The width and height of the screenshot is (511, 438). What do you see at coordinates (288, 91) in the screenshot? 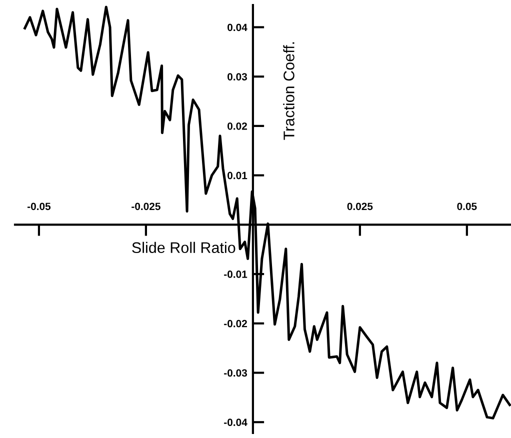
I see `y-axis-title: Traction Coeff.` at bounding box center [288, 91].